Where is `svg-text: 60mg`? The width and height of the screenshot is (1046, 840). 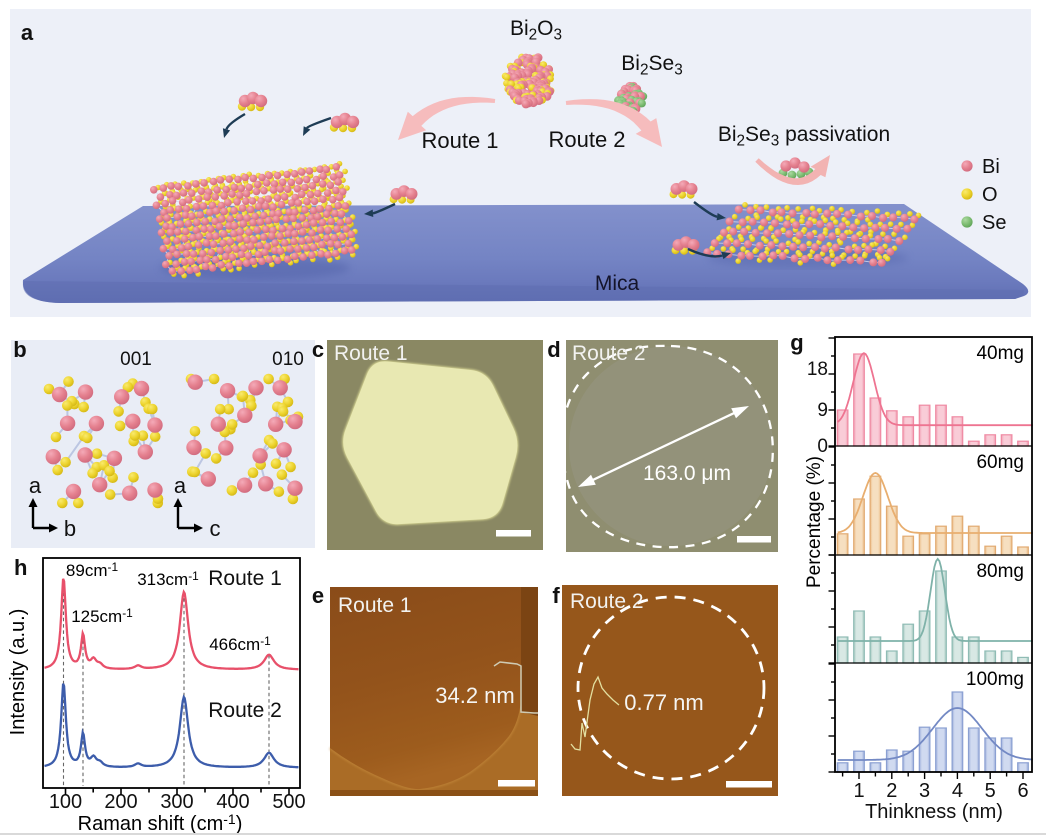
svg-text: 60mg is located at coordinates (1000, 462).